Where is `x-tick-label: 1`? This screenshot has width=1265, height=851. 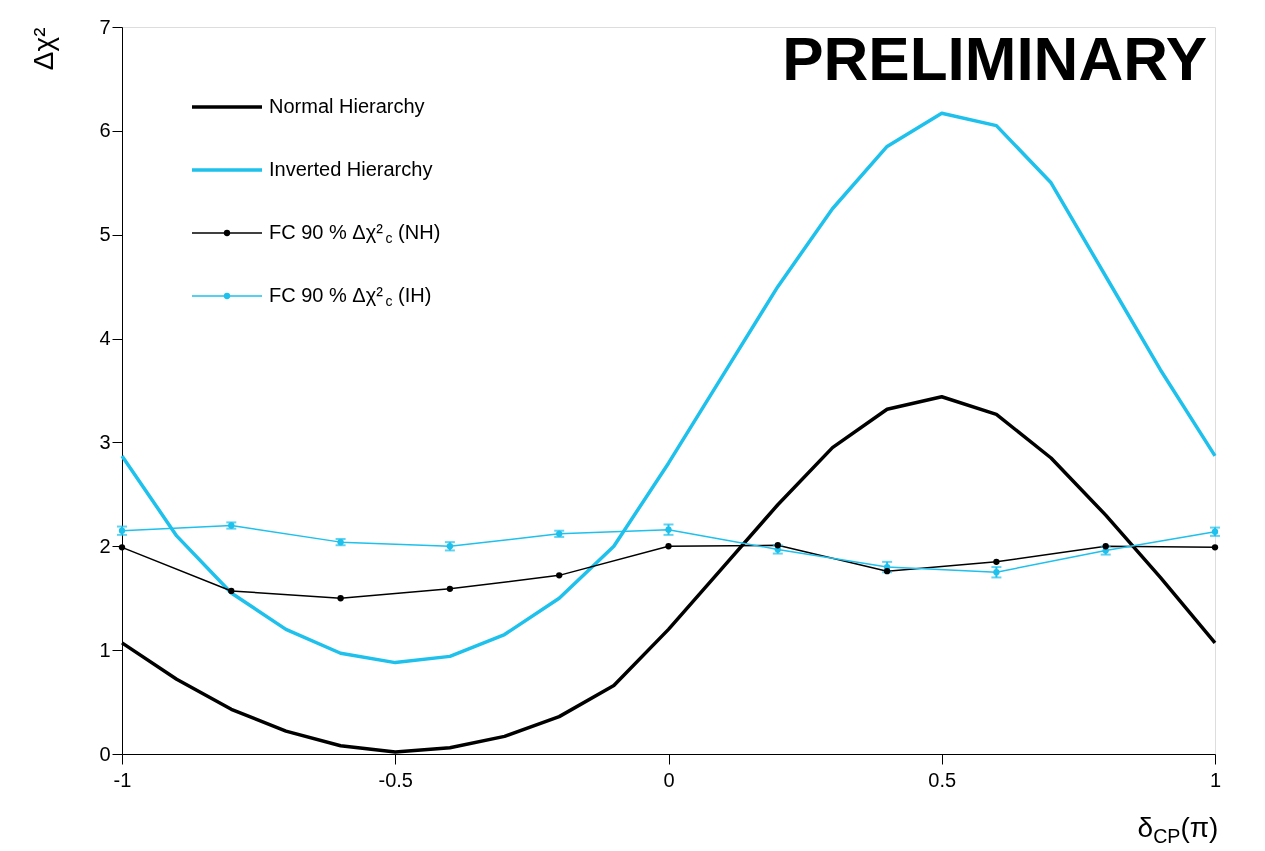 x-tick-label: 1 is located at coordinates (1215, 779).